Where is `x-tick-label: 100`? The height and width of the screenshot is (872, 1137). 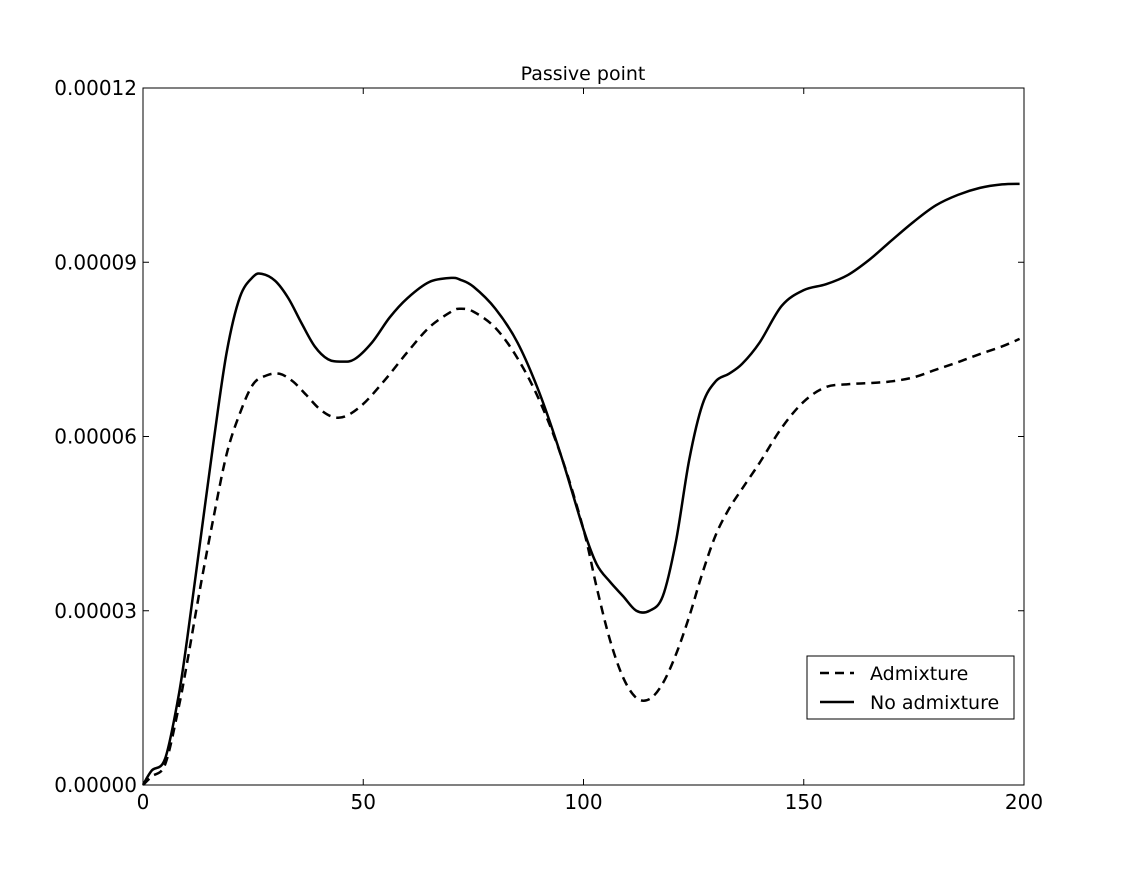
x-tick-label: 100 is located at coordinates (583, 802).